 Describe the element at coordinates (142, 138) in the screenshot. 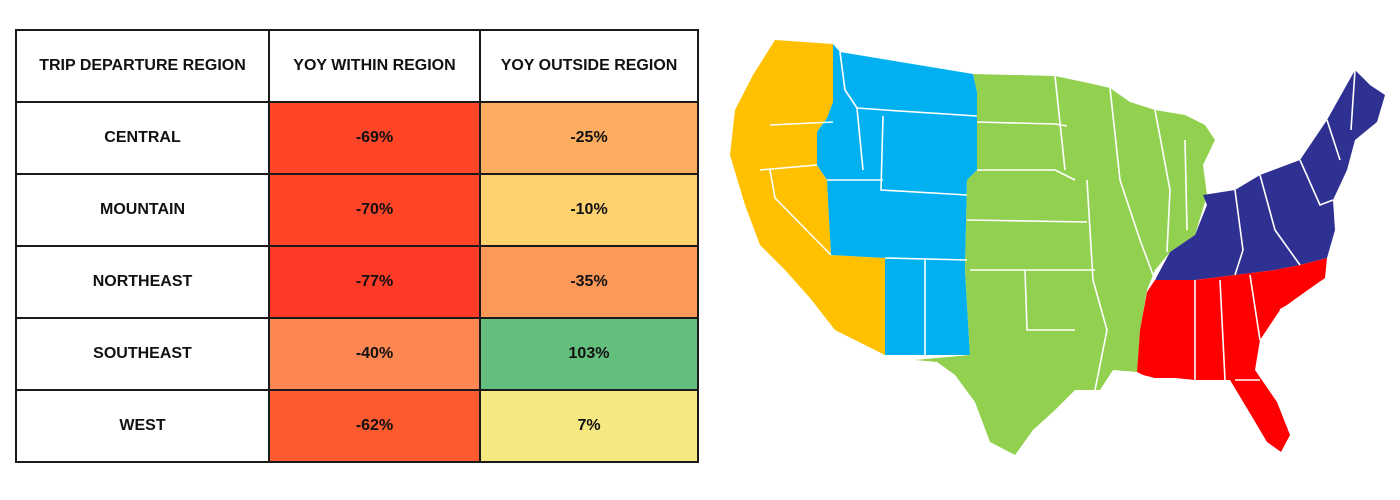

I see `region-cell: CENTRAL` at that location.